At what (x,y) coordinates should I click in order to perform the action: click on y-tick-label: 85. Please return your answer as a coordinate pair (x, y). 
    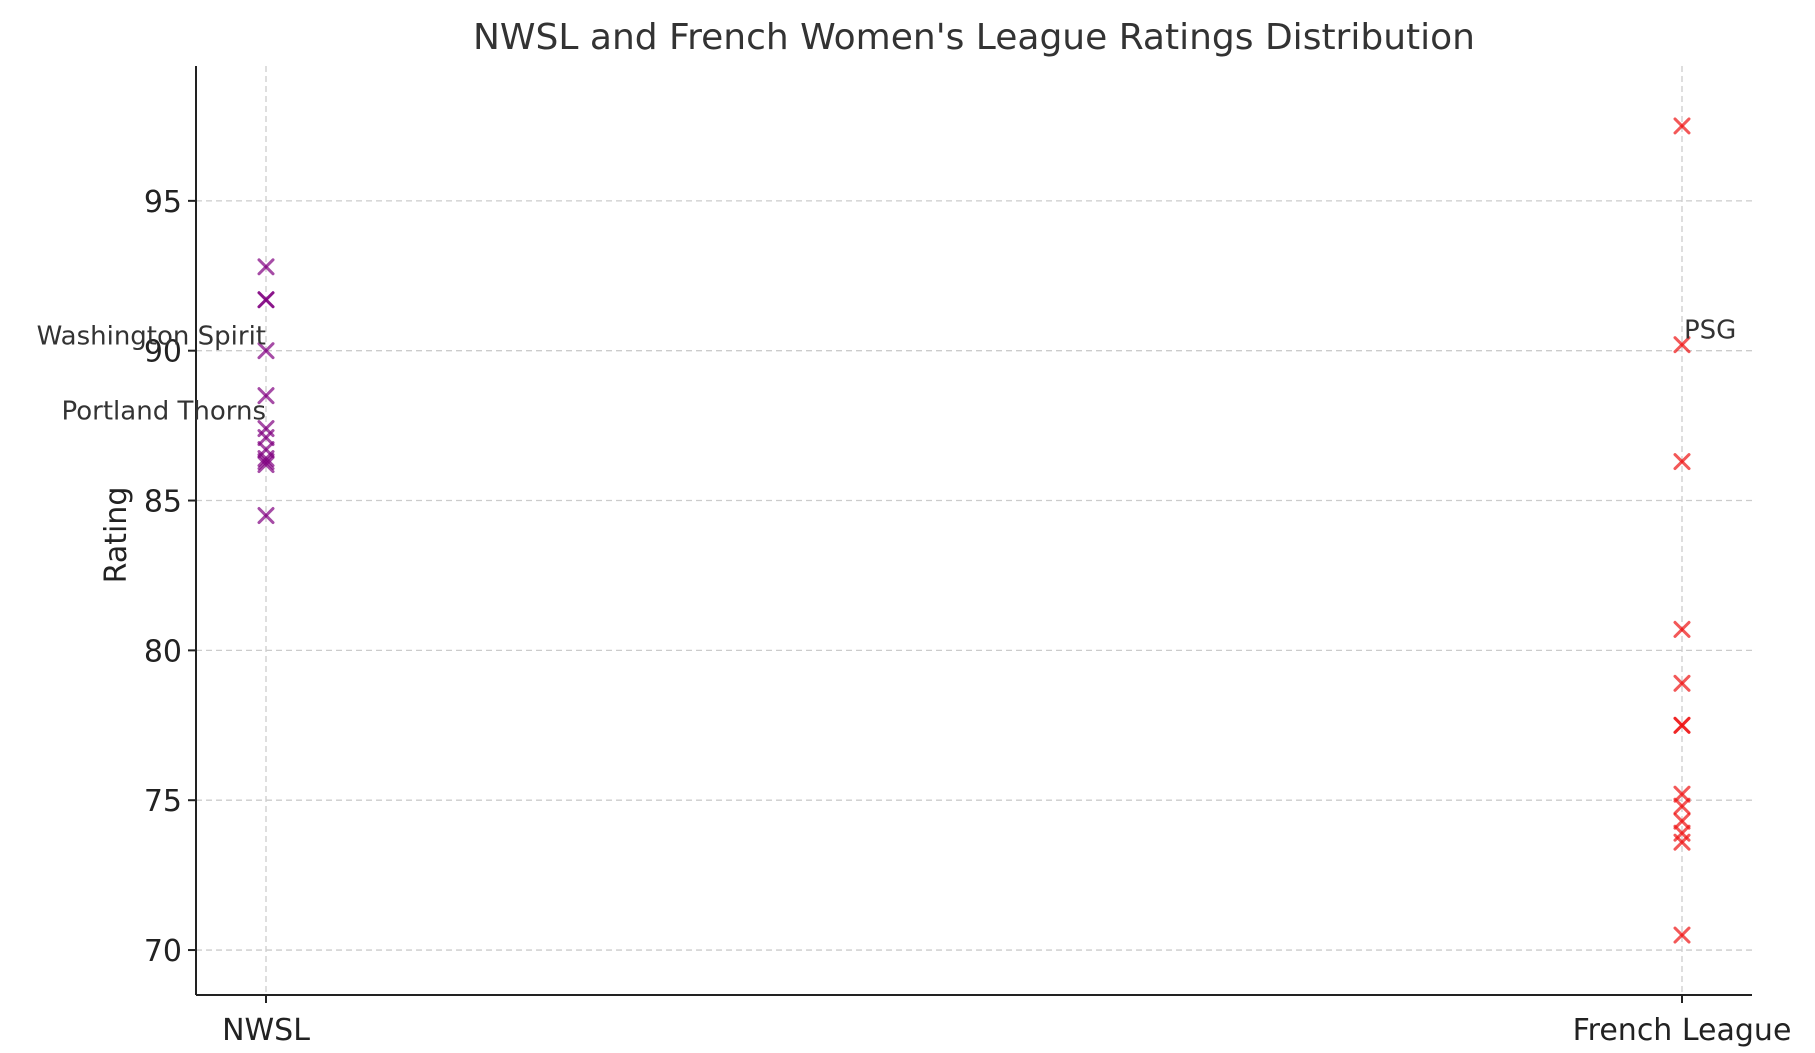
    Looking at the image, I should click on (163, 502).